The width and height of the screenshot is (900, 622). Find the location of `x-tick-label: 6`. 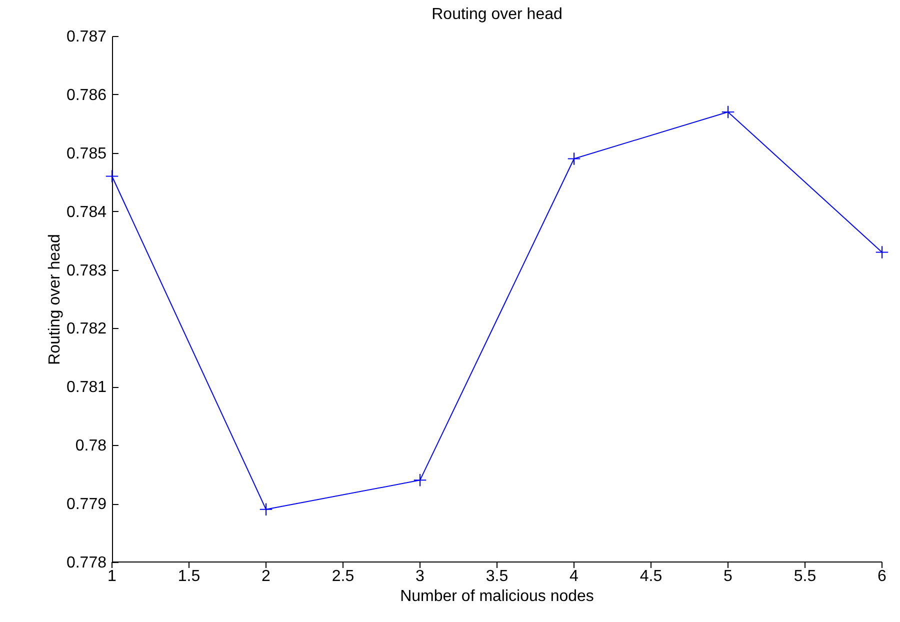

x-tick-label: 6 is located at coordinates (882, 576).